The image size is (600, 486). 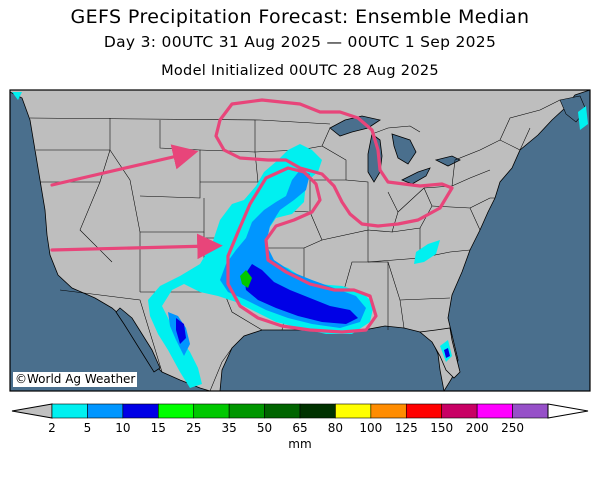 What do you see at coordinates (264, 428) in the screenshot?
I see `colorbar-tick-label: 50` at bounding box center [264, 428].